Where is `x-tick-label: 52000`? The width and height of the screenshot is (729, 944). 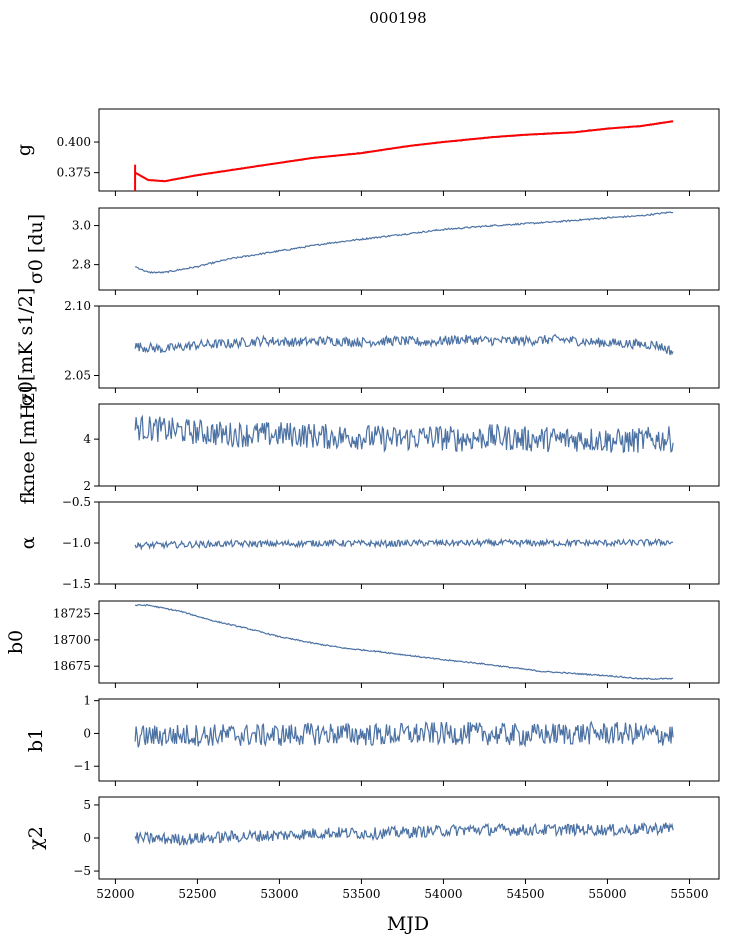
x-tick-label: 52000 is located at coordinates (115, 894).